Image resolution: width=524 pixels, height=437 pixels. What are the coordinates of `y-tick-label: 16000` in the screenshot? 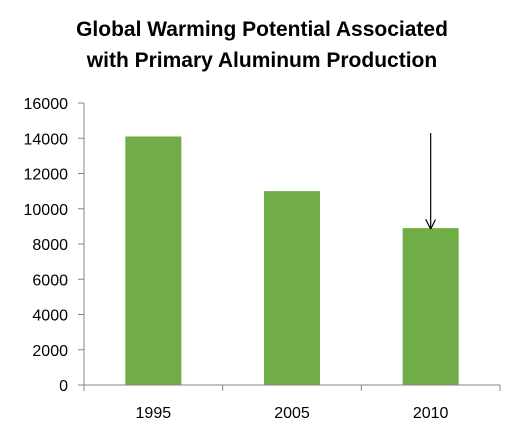 It's located at (46, 104).